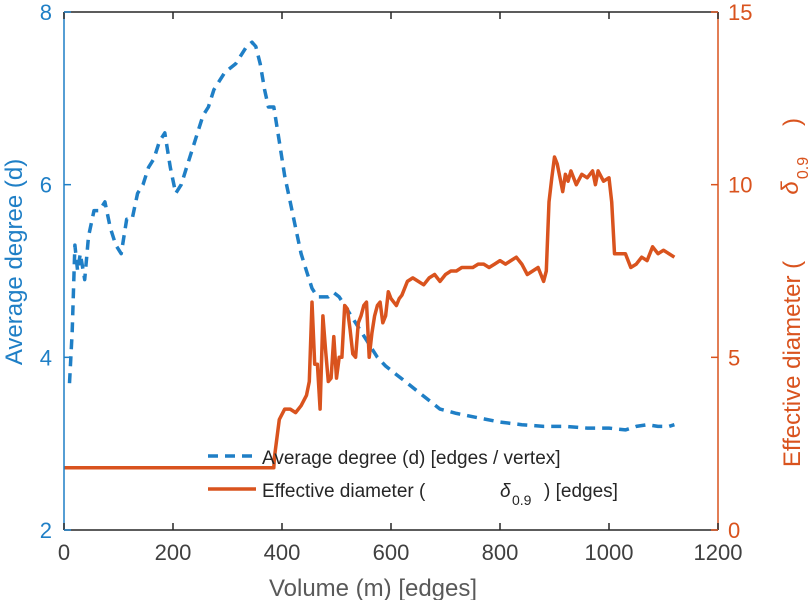  I want to click on right-y-axis-label: Effective diameter ( δ 0.9 ), so click(794, 292).